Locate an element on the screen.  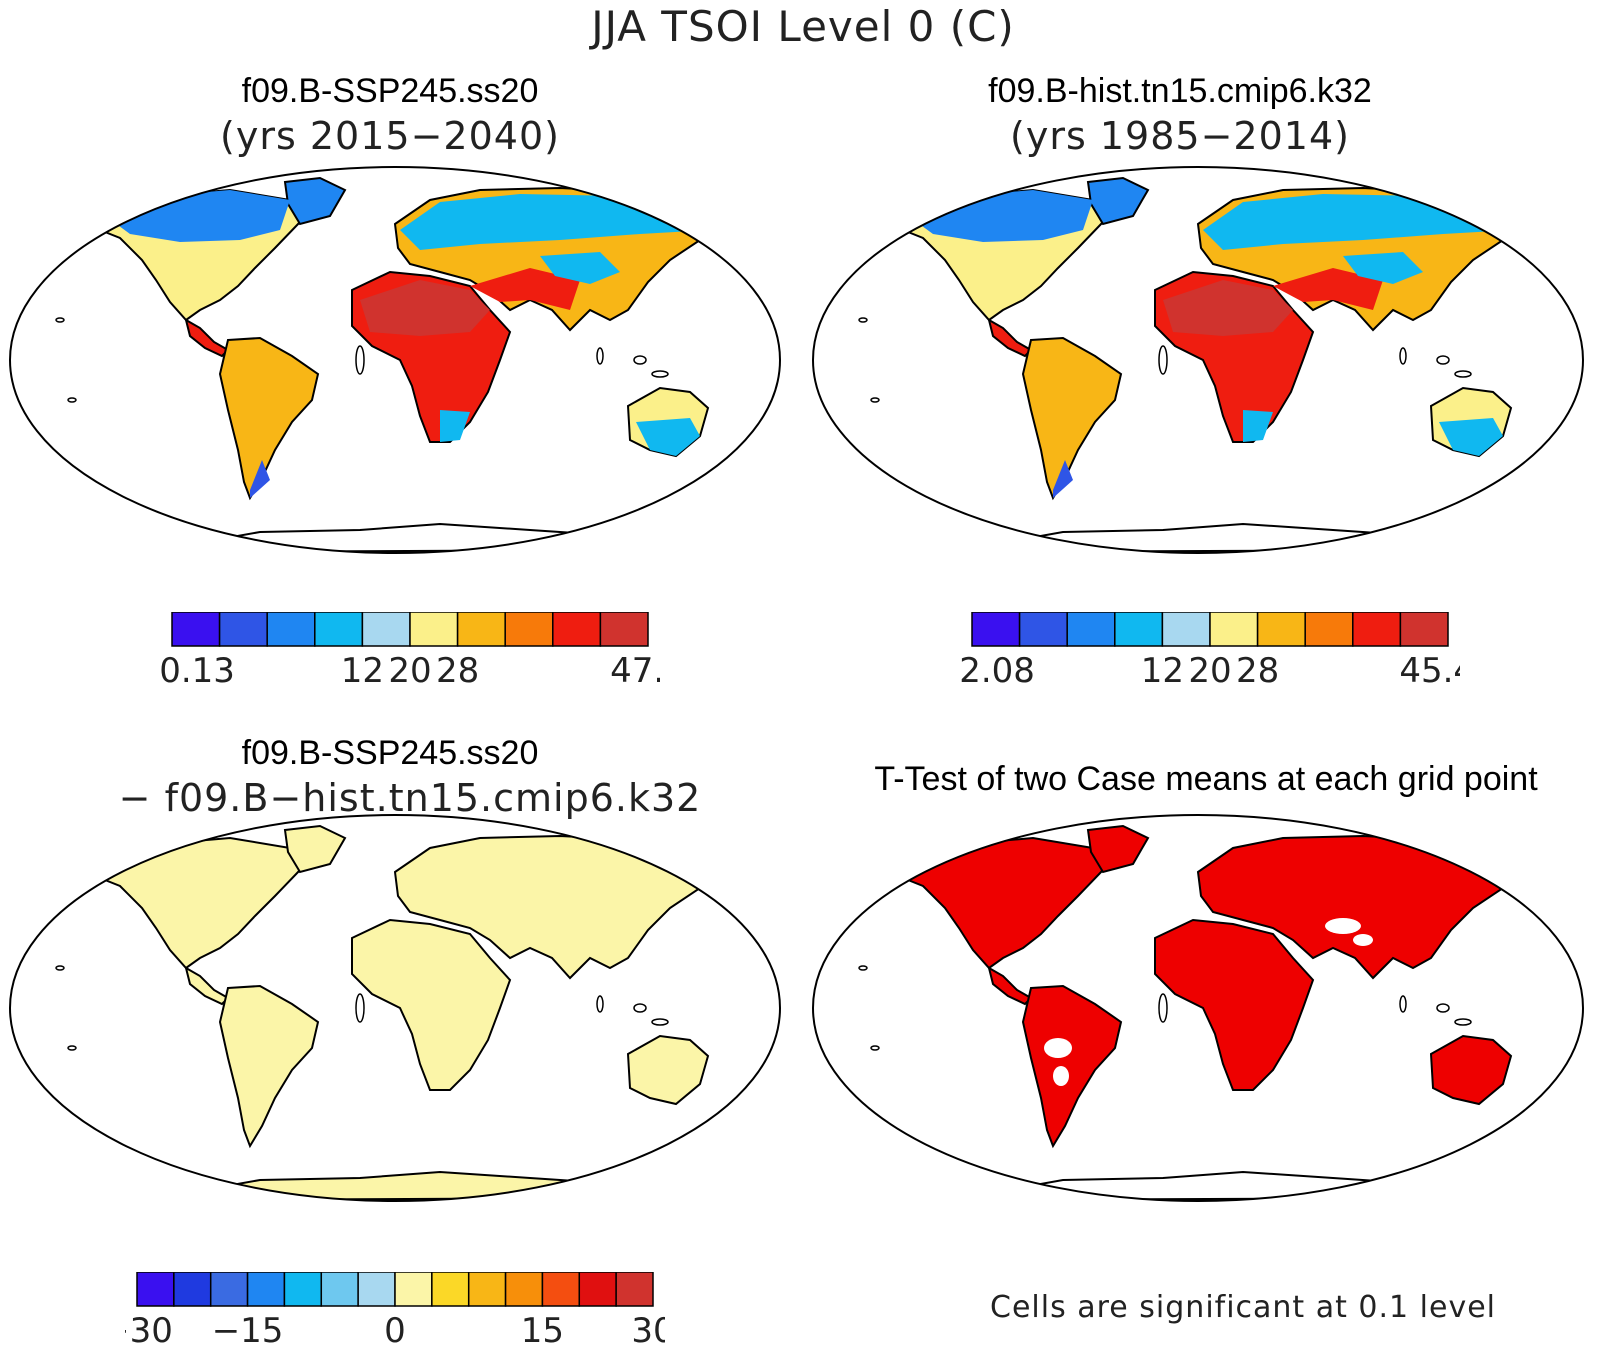
significance-note: Cells are significant at 0.1 level is located at coordinates (1243, 1307).